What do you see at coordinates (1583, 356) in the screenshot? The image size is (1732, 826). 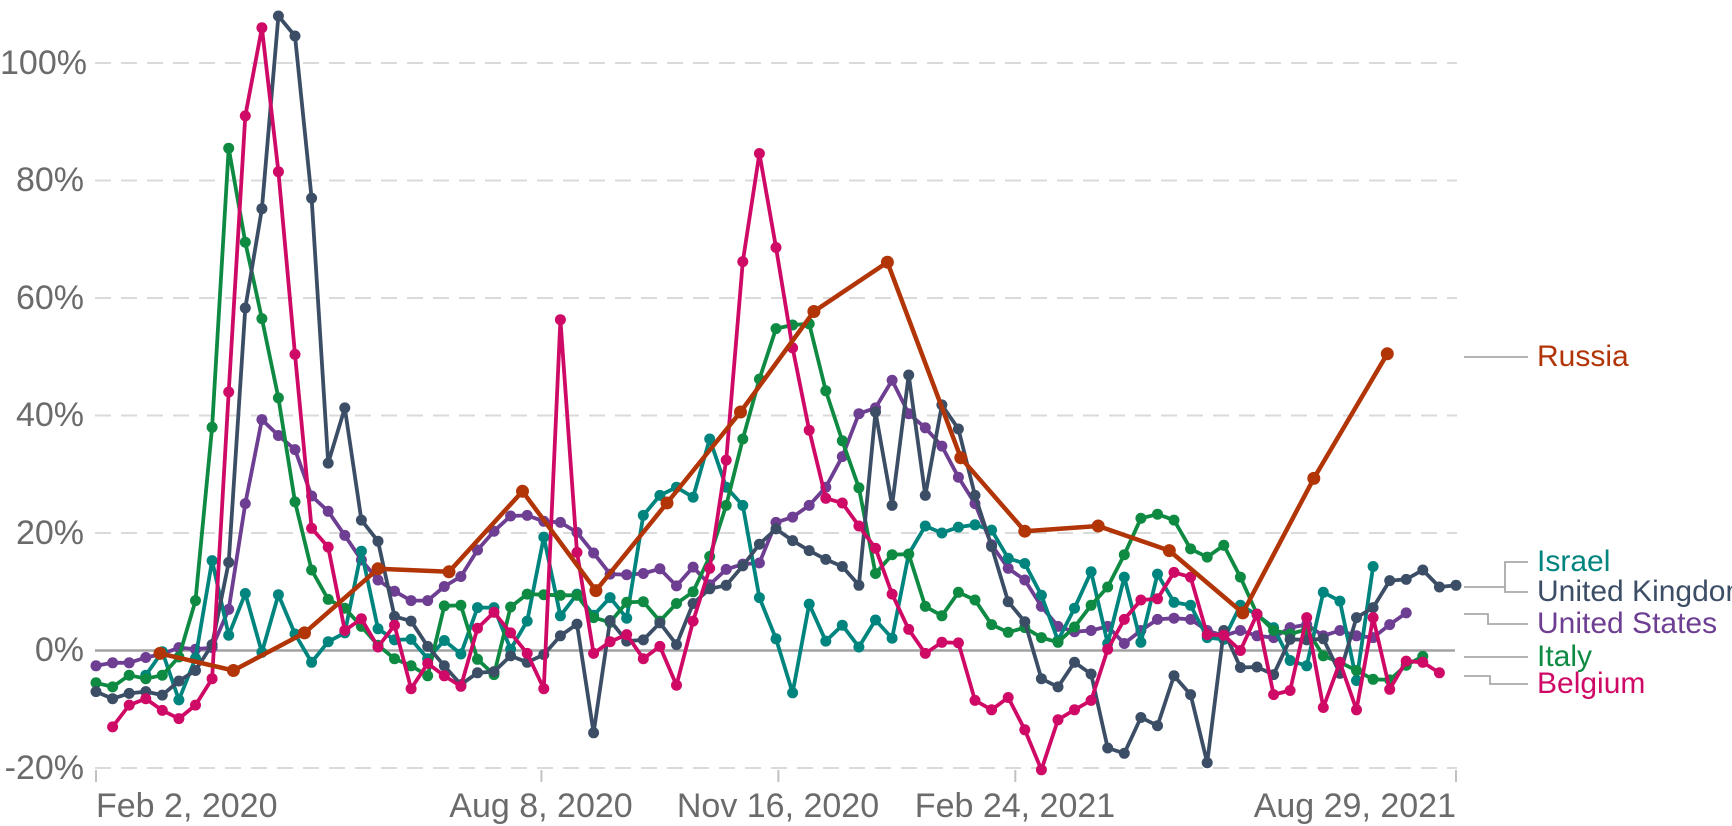 I see `legend-label-russia: Russia` at bounding box center [1583, 356].